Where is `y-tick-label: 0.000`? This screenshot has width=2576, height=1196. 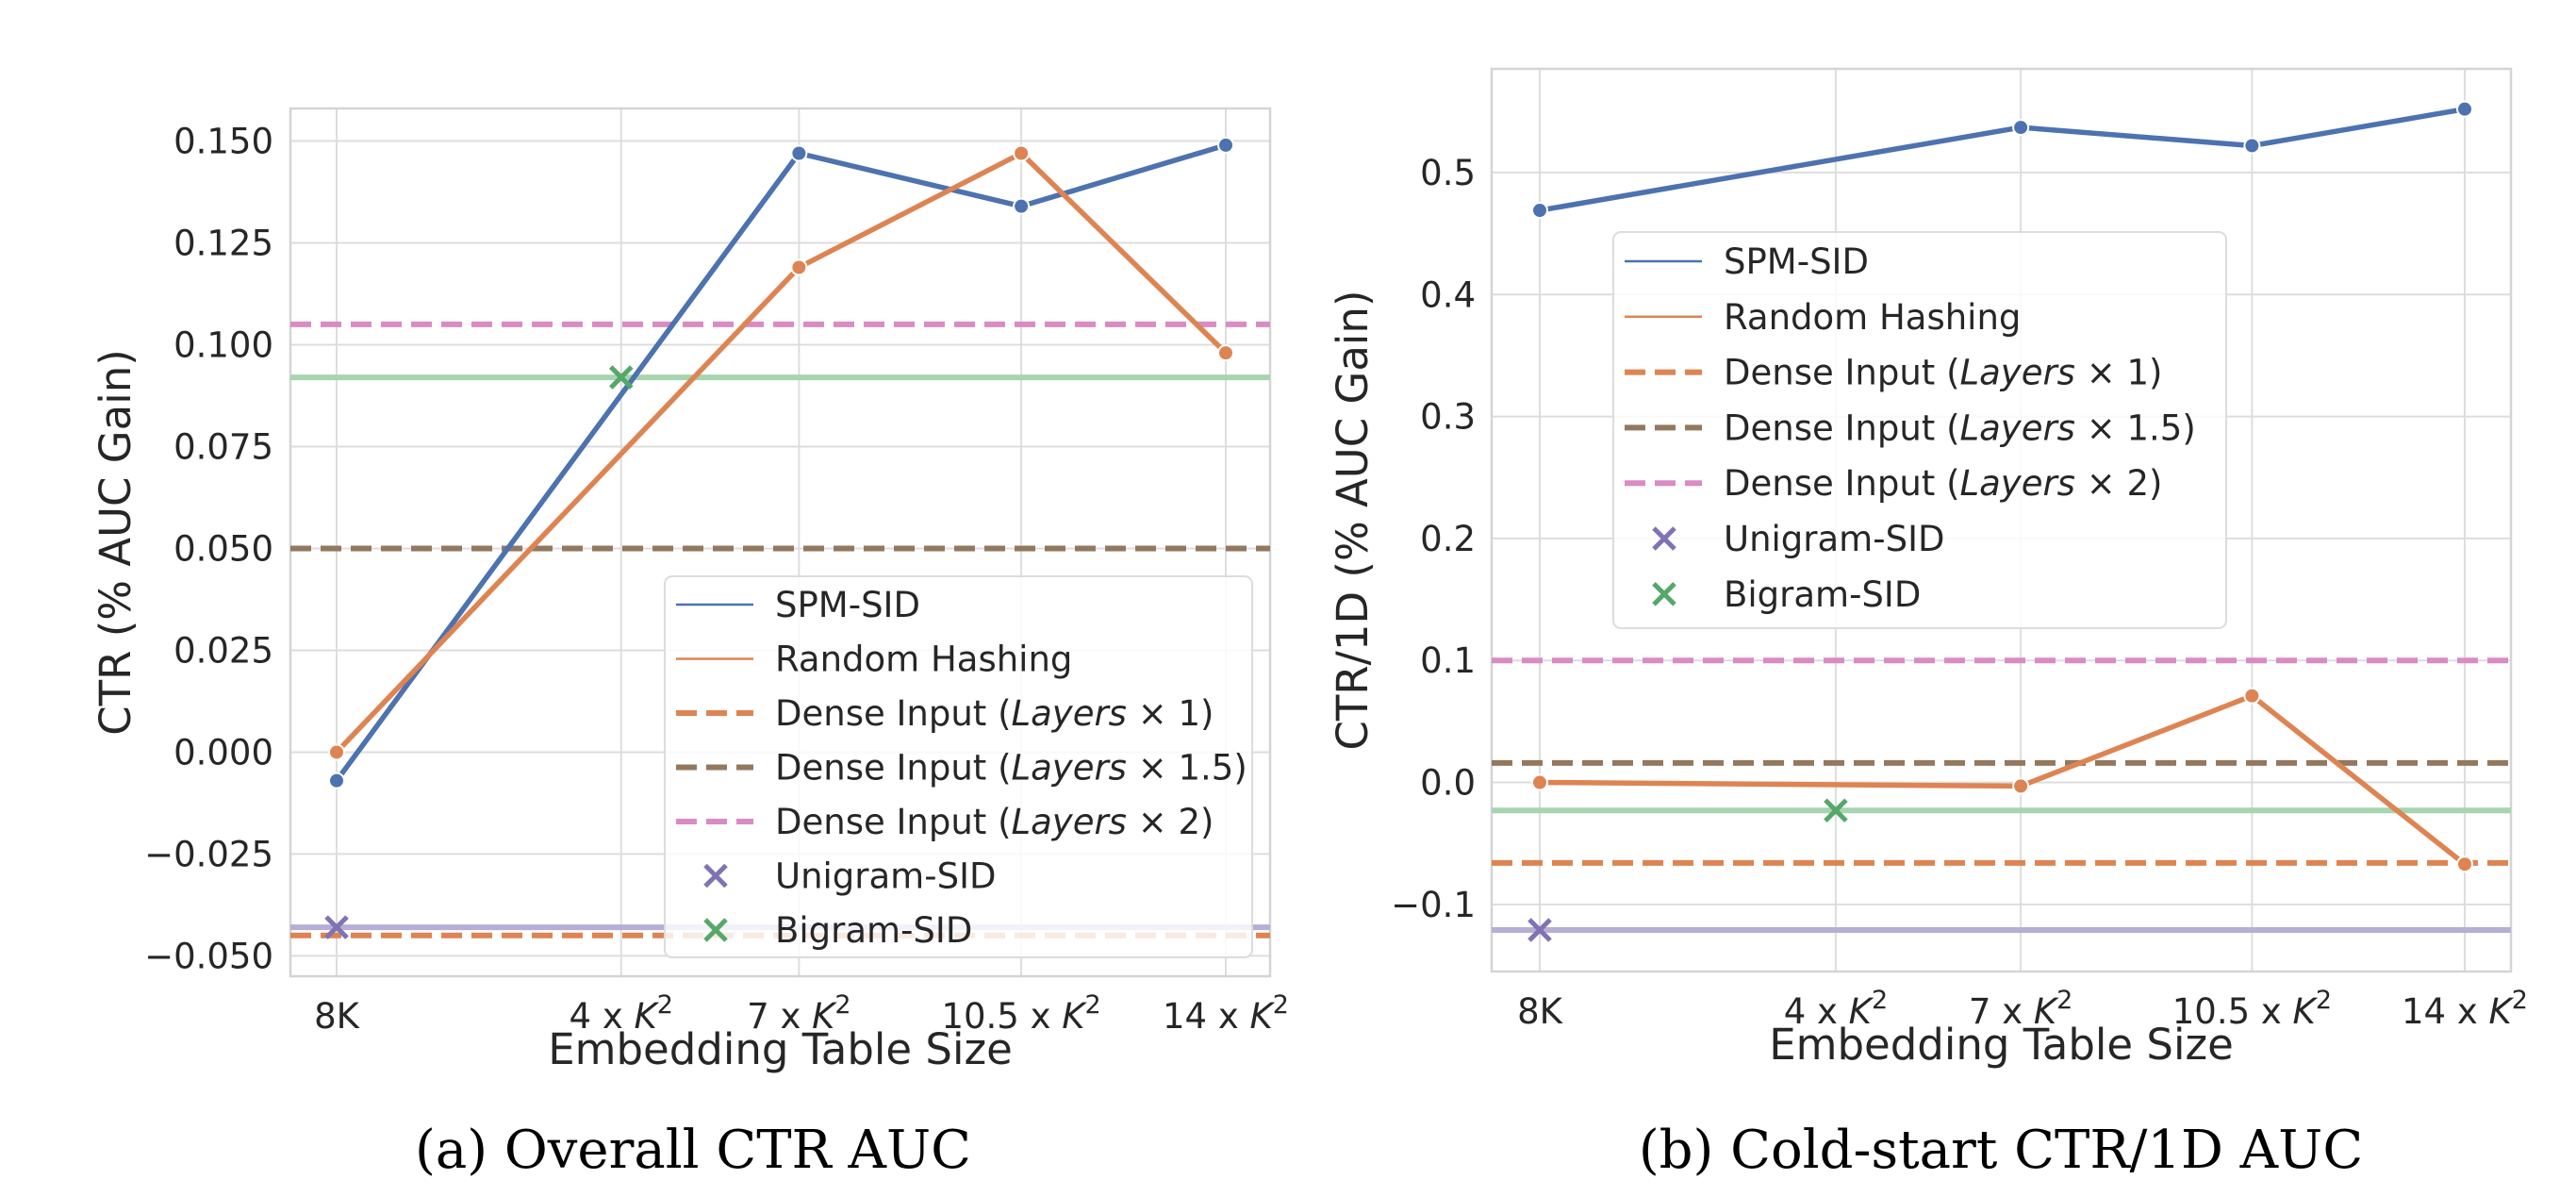 y-tick-label: 0.000 is located at coordinates (223, 752).